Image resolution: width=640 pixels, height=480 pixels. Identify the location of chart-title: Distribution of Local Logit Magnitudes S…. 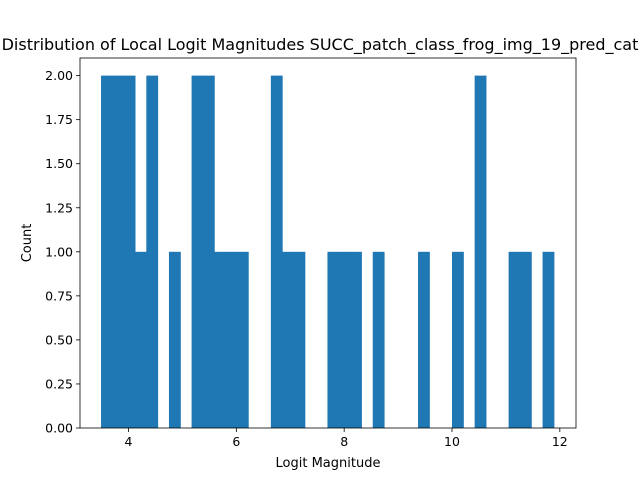
(320, 45).